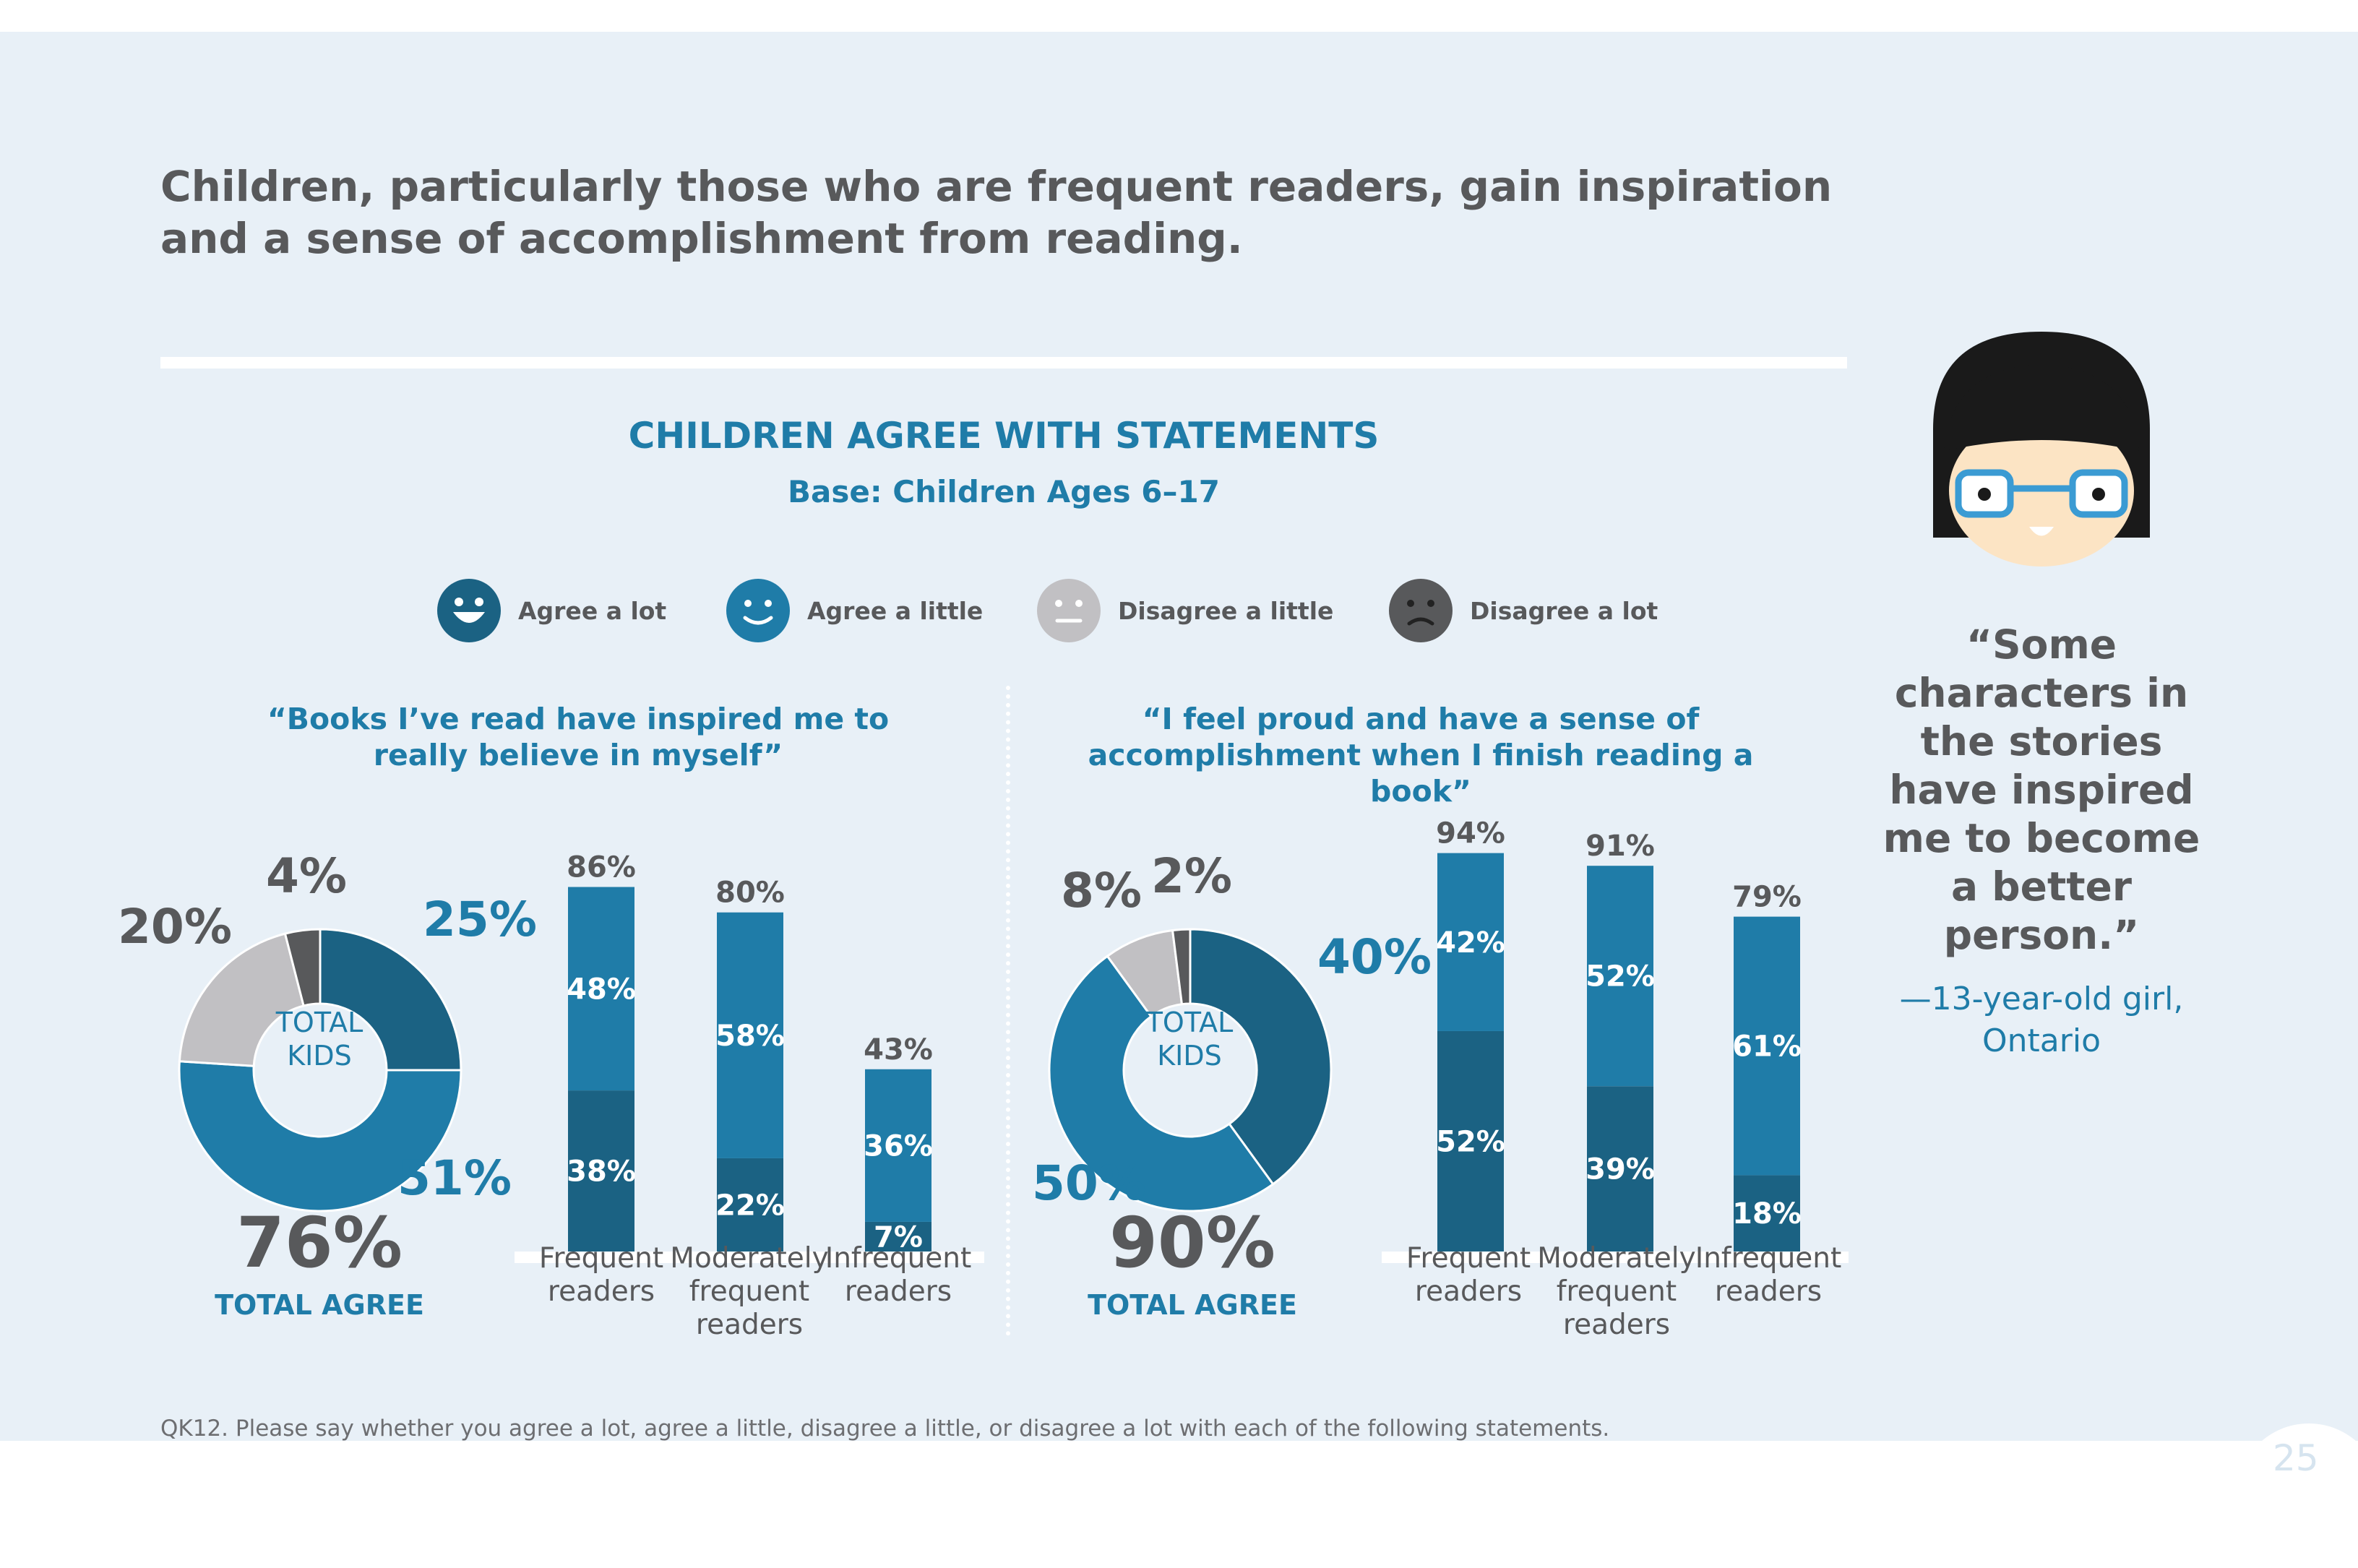 This screenshot has height=1568, width=2358. What do you see at coordinates (480, 919) in the screenshot?
I see `pie1-label-agree-a-lot: 25%` at bounding box center [480, 919].